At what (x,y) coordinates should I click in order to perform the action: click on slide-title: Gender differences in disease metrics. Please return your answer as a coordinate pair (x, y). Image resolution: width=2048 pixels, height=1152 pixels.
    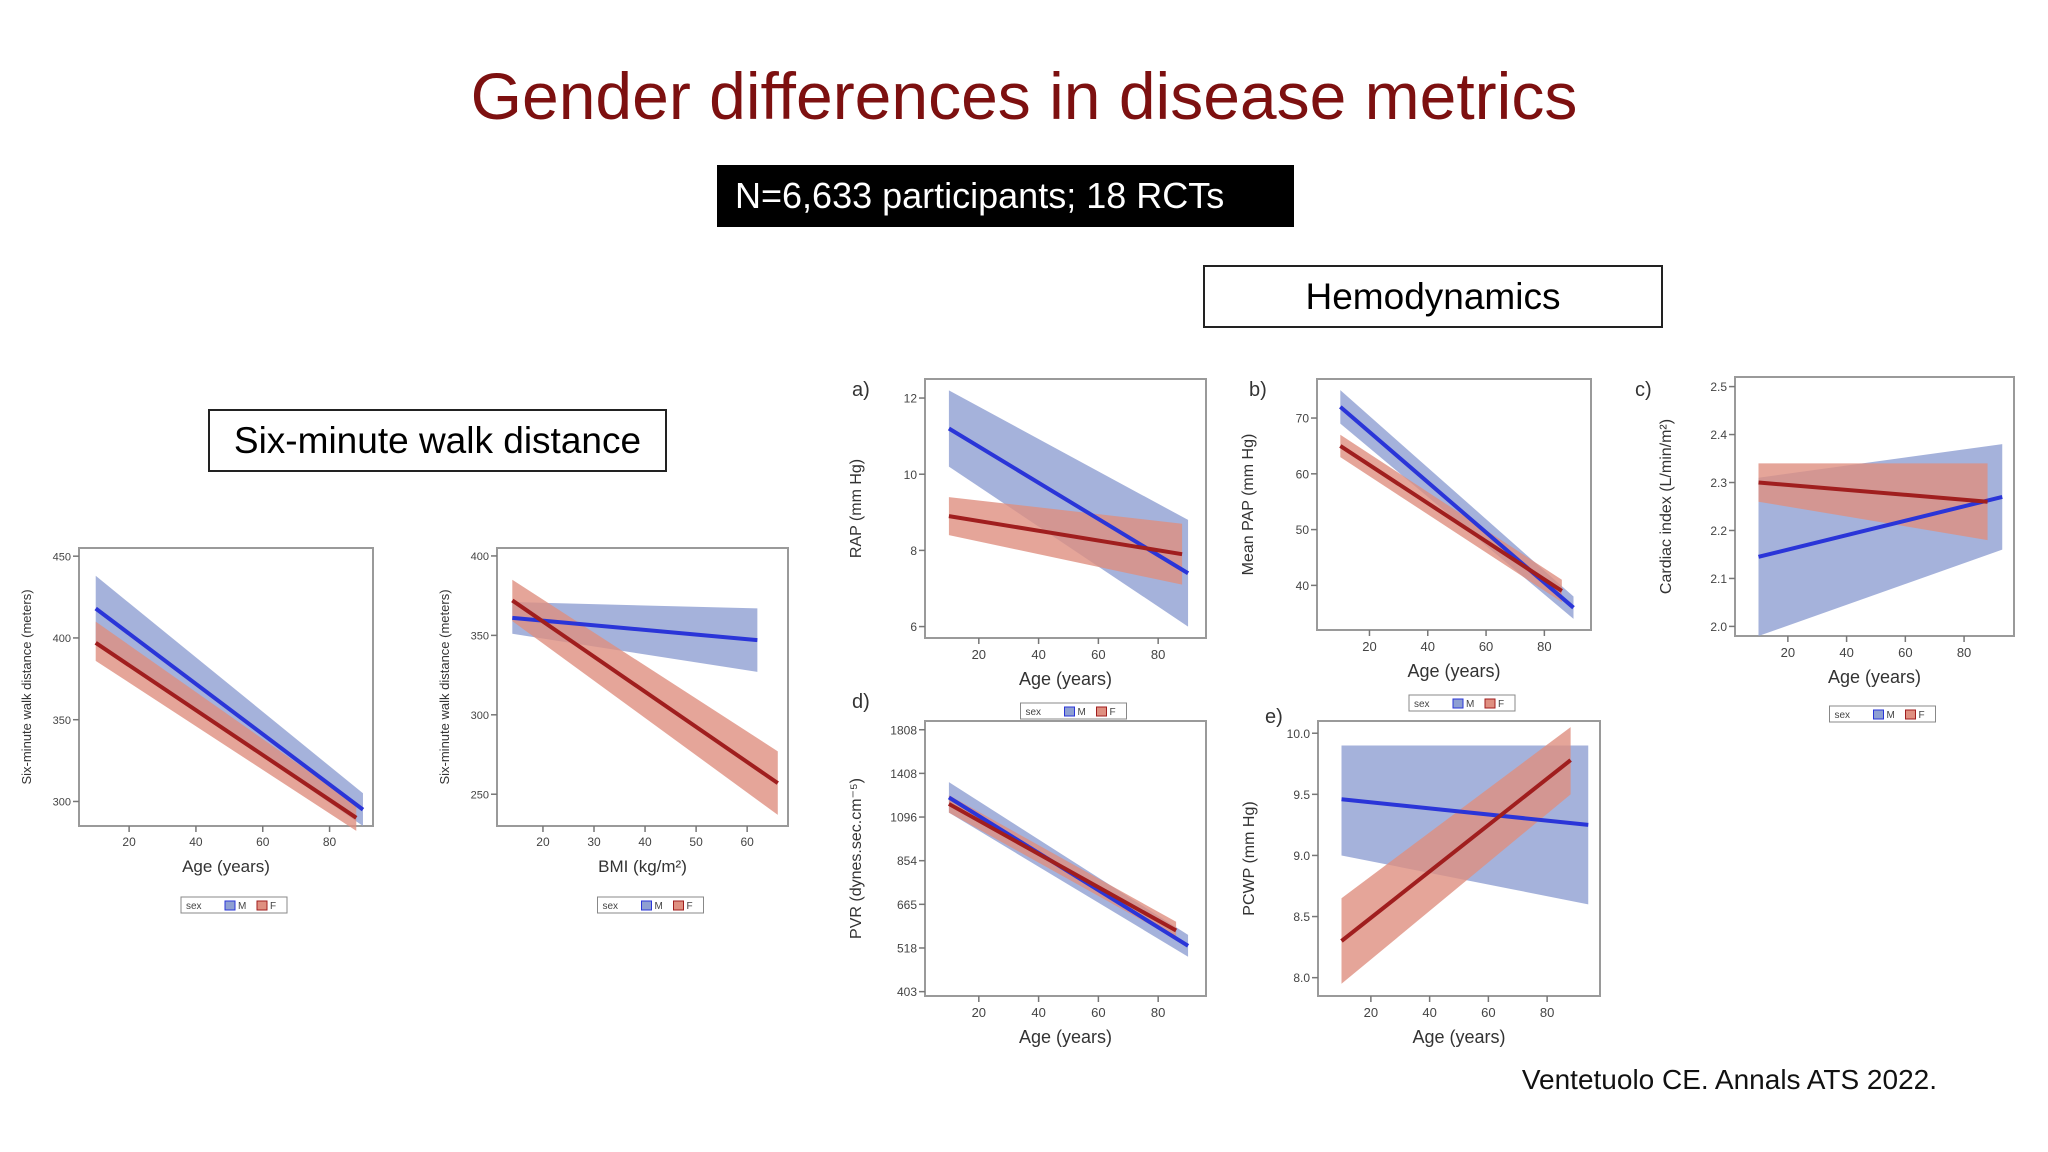
    Looking at the image, I should click on (1024, 96).